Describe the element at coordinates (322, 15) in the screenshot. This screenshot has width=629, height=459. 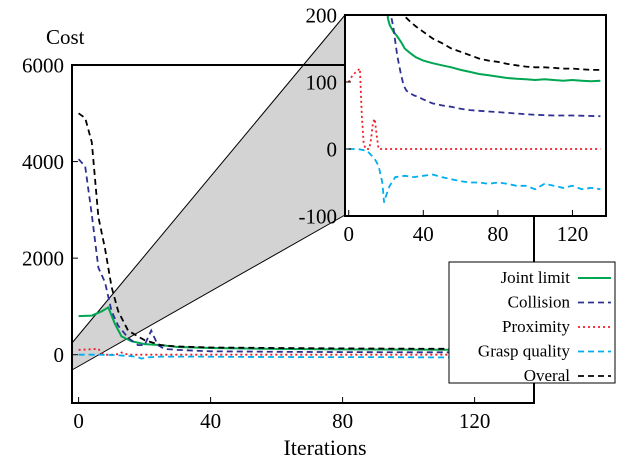
I see `inset-y-tick-label: 200` at that location.